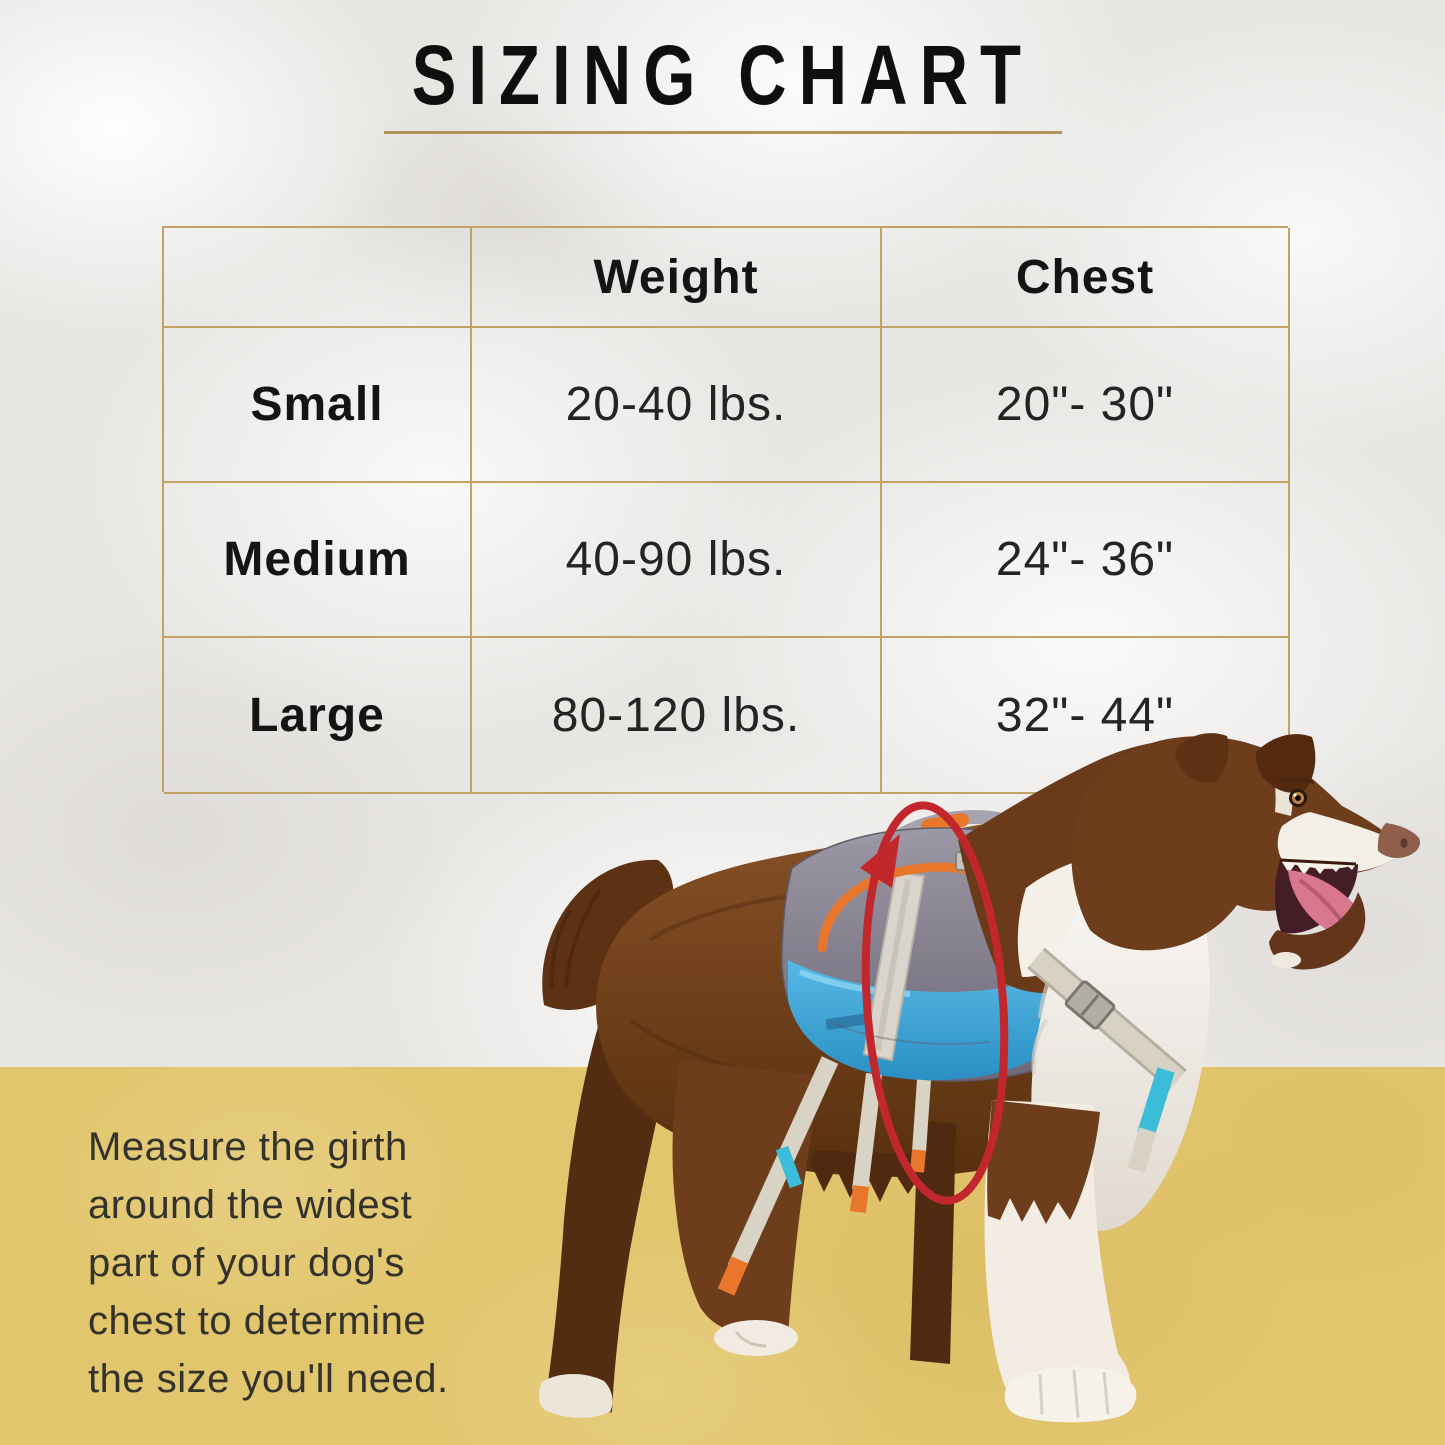 The height and width of the screenshot is (1445, 1445). Describe the element at coordinates (945, 823) in the screenshot. I see `handle-orange-wrap` at that location.